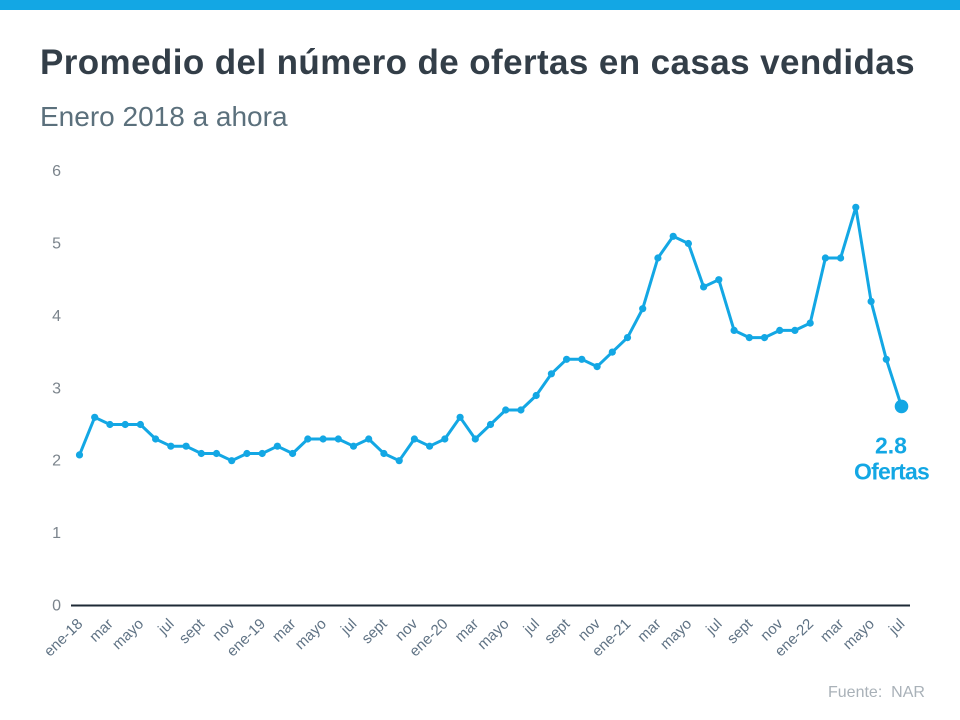  I want to click on svg-text: Ofertas, so click(891, 471).